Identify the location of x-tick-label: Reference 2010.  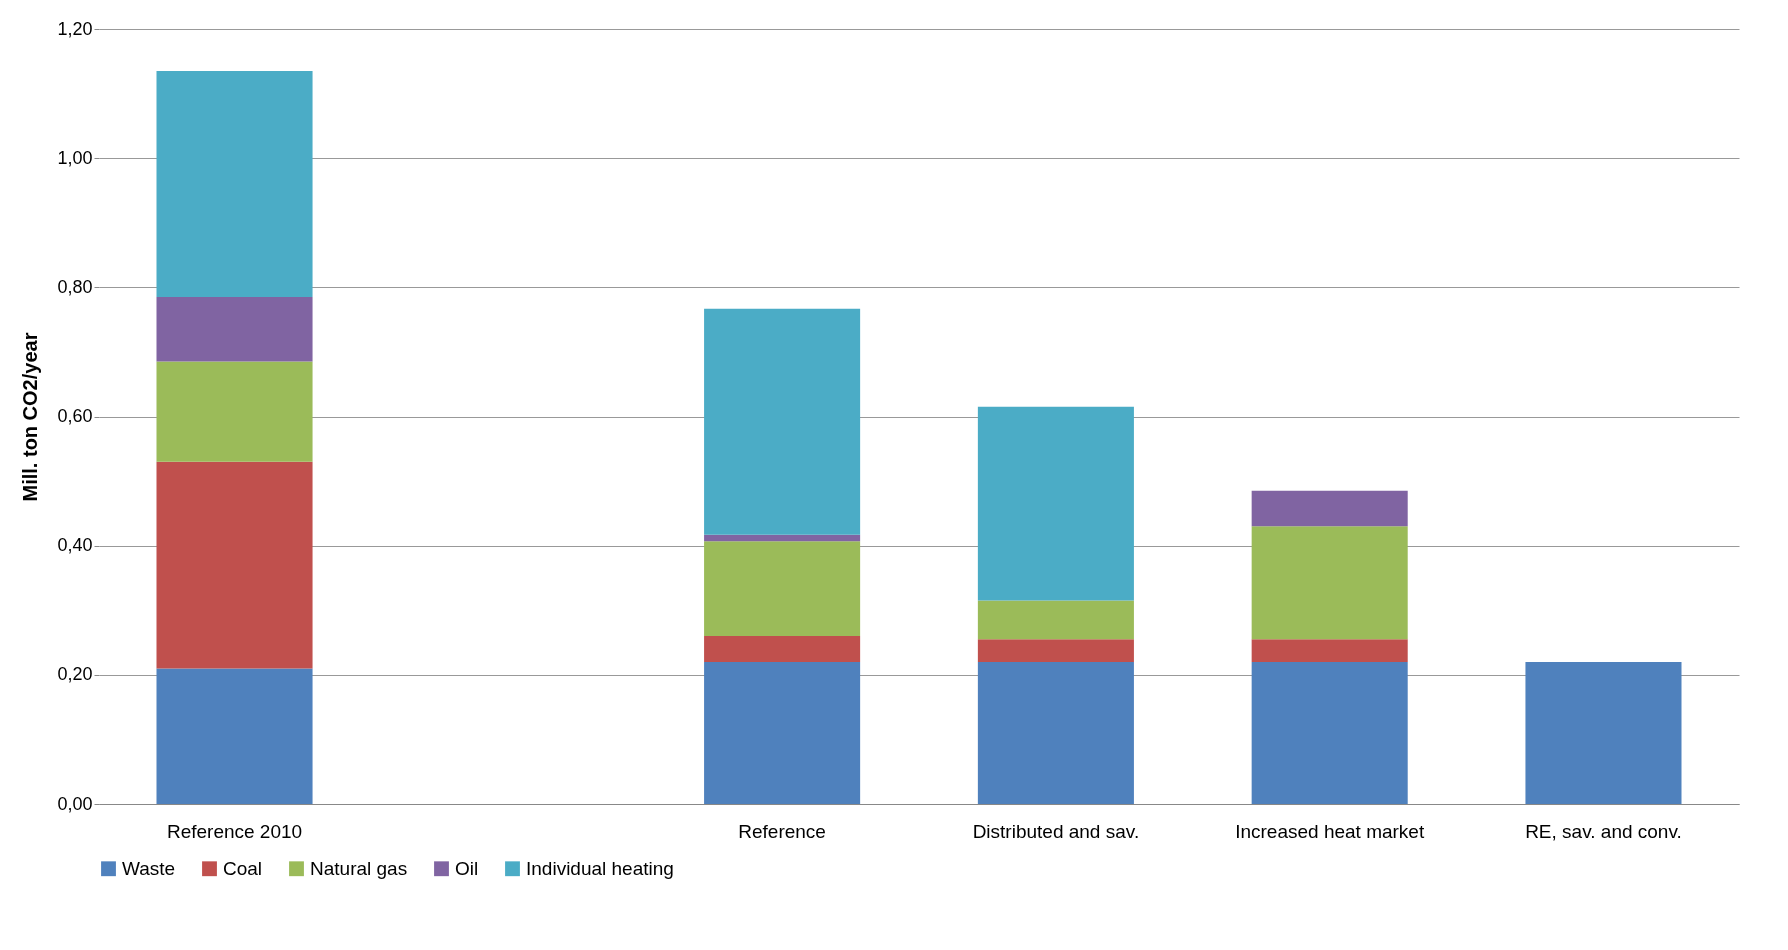
(234, 831).